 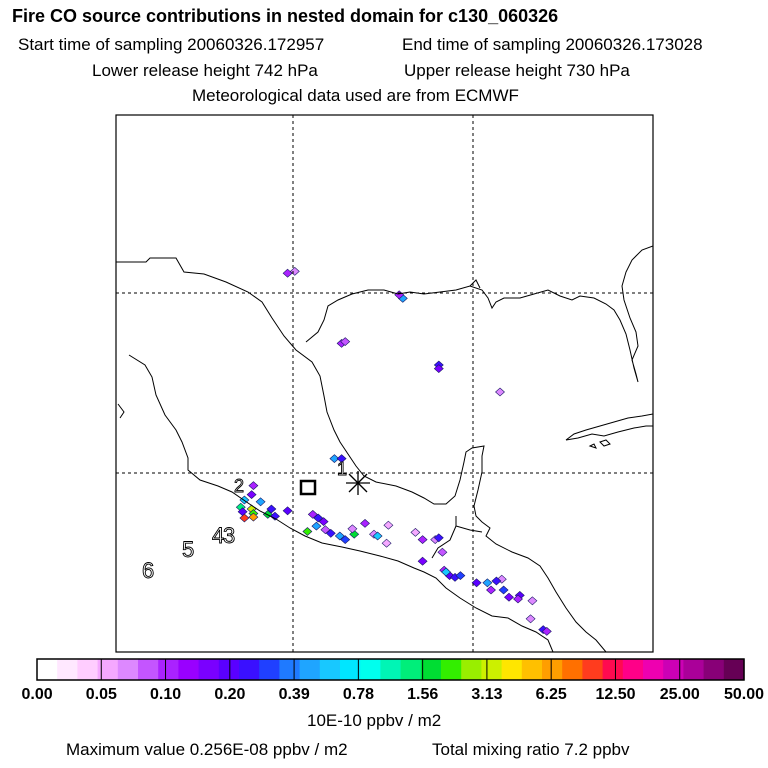 I want to click on release-label-5: 5, so click(x=188, y=549).